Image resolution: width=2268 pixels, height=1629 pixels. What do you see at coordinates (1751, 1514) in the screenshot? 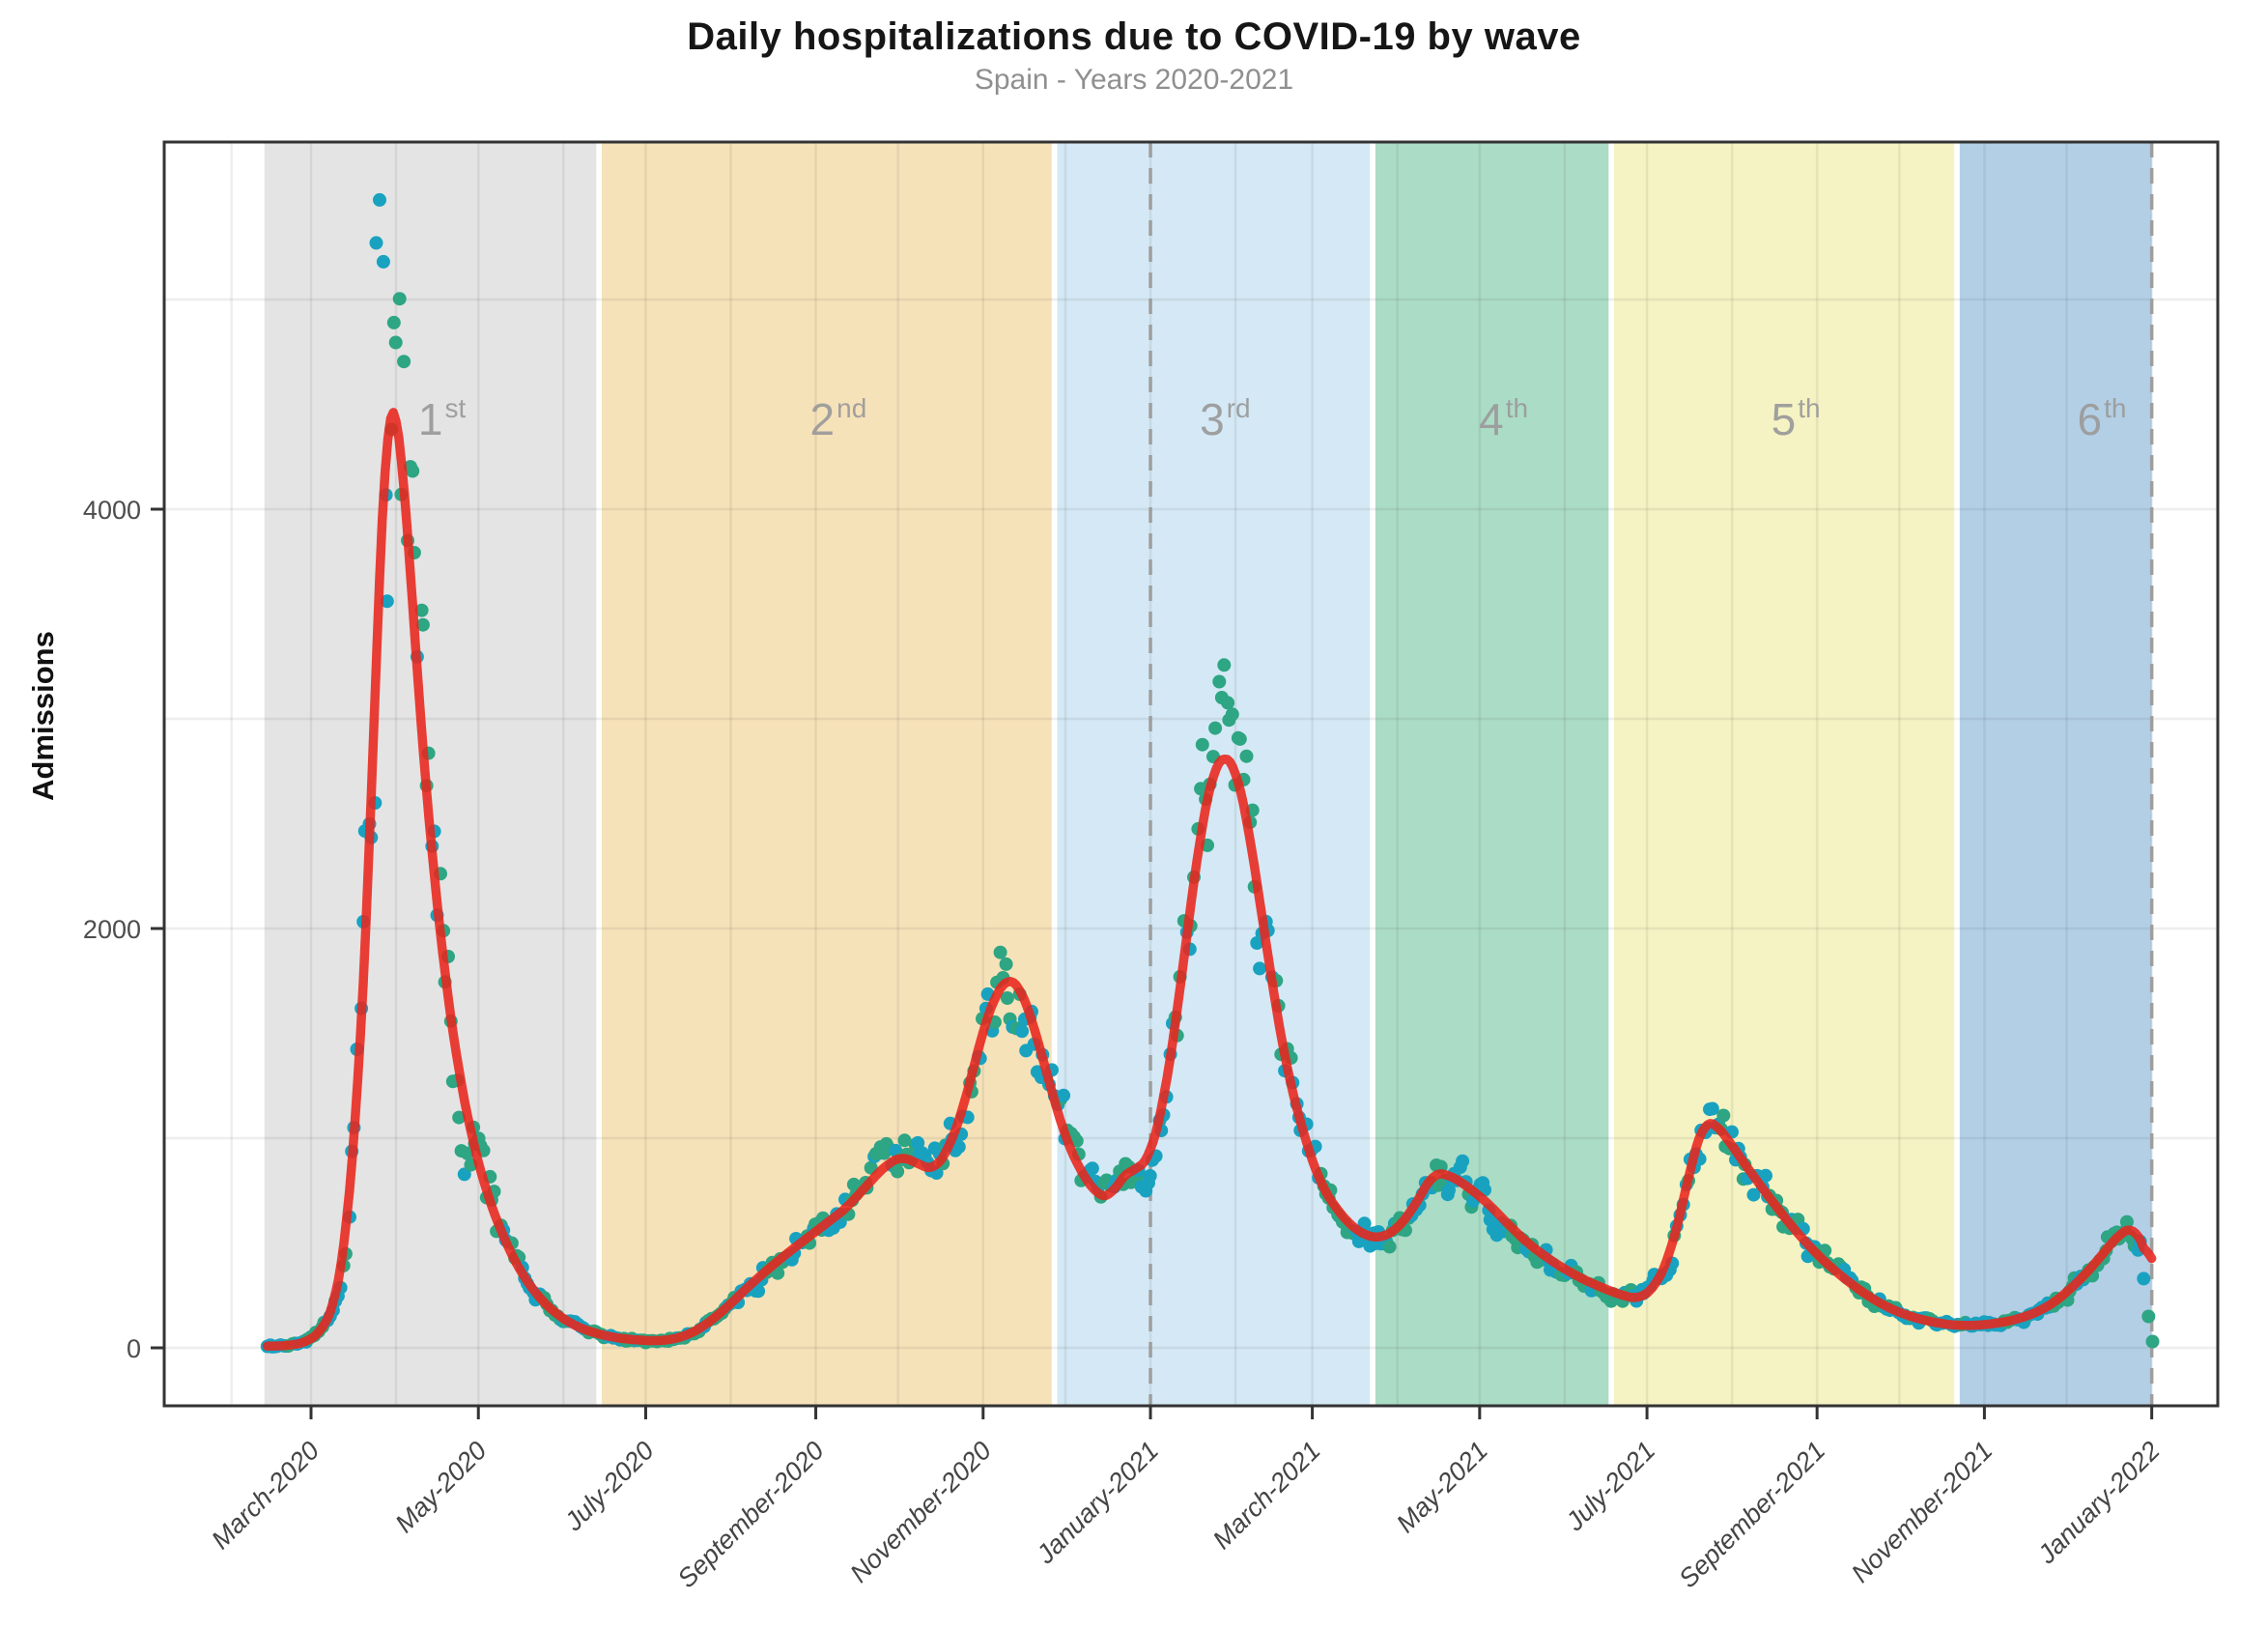
I see `x-tick-label: September-2021` at bounding box center [1751, 1514].